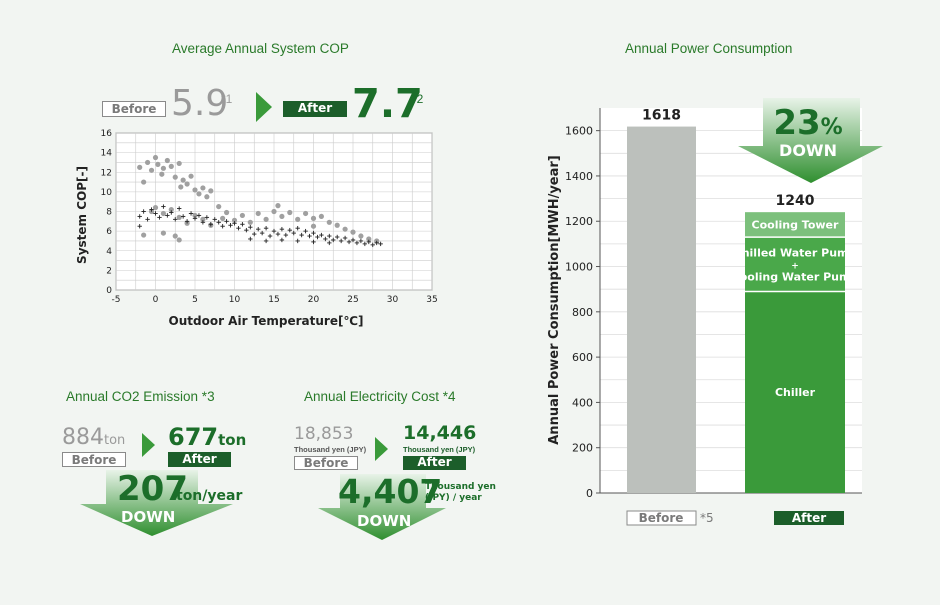 This screenshot has height=605, width=940. I want to click on cost-after-tag: After, so click(434, 463).